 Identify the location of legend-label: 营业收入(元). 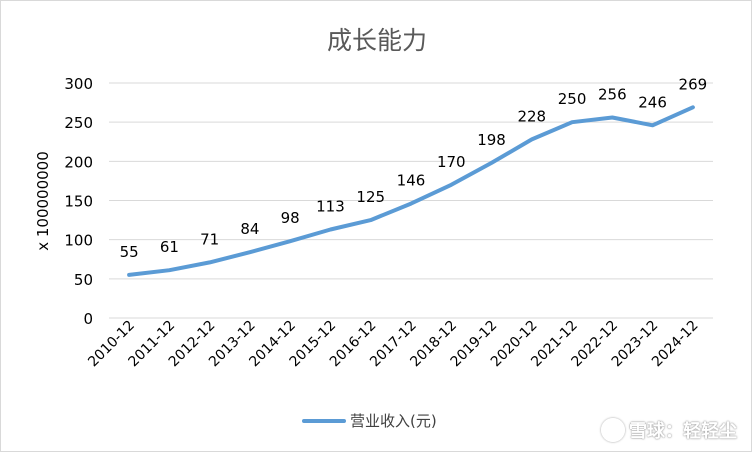
(393, 421).